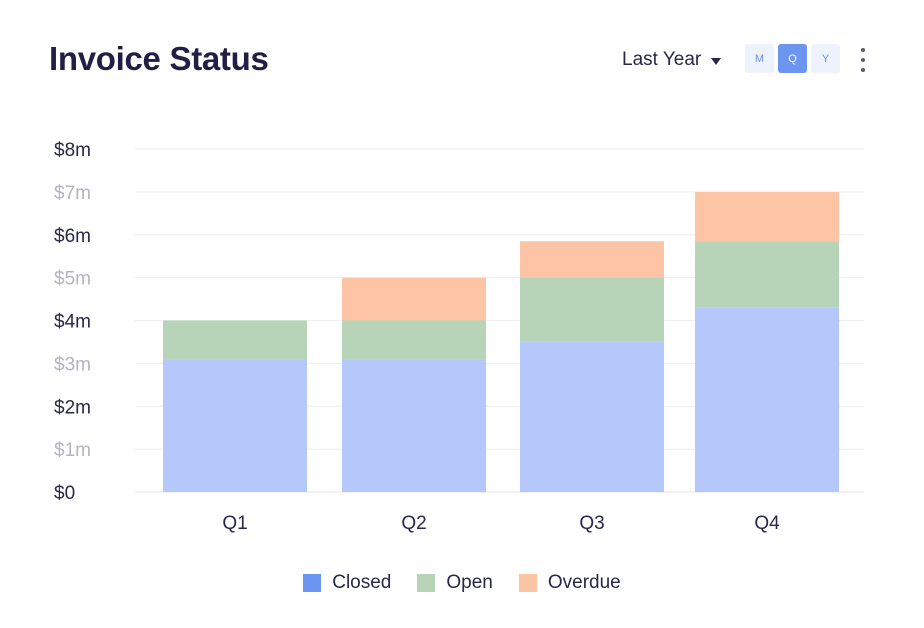 This screenshot has height=628, width=924. I want to click on y-tick-label: $4m, so click(72, 322).